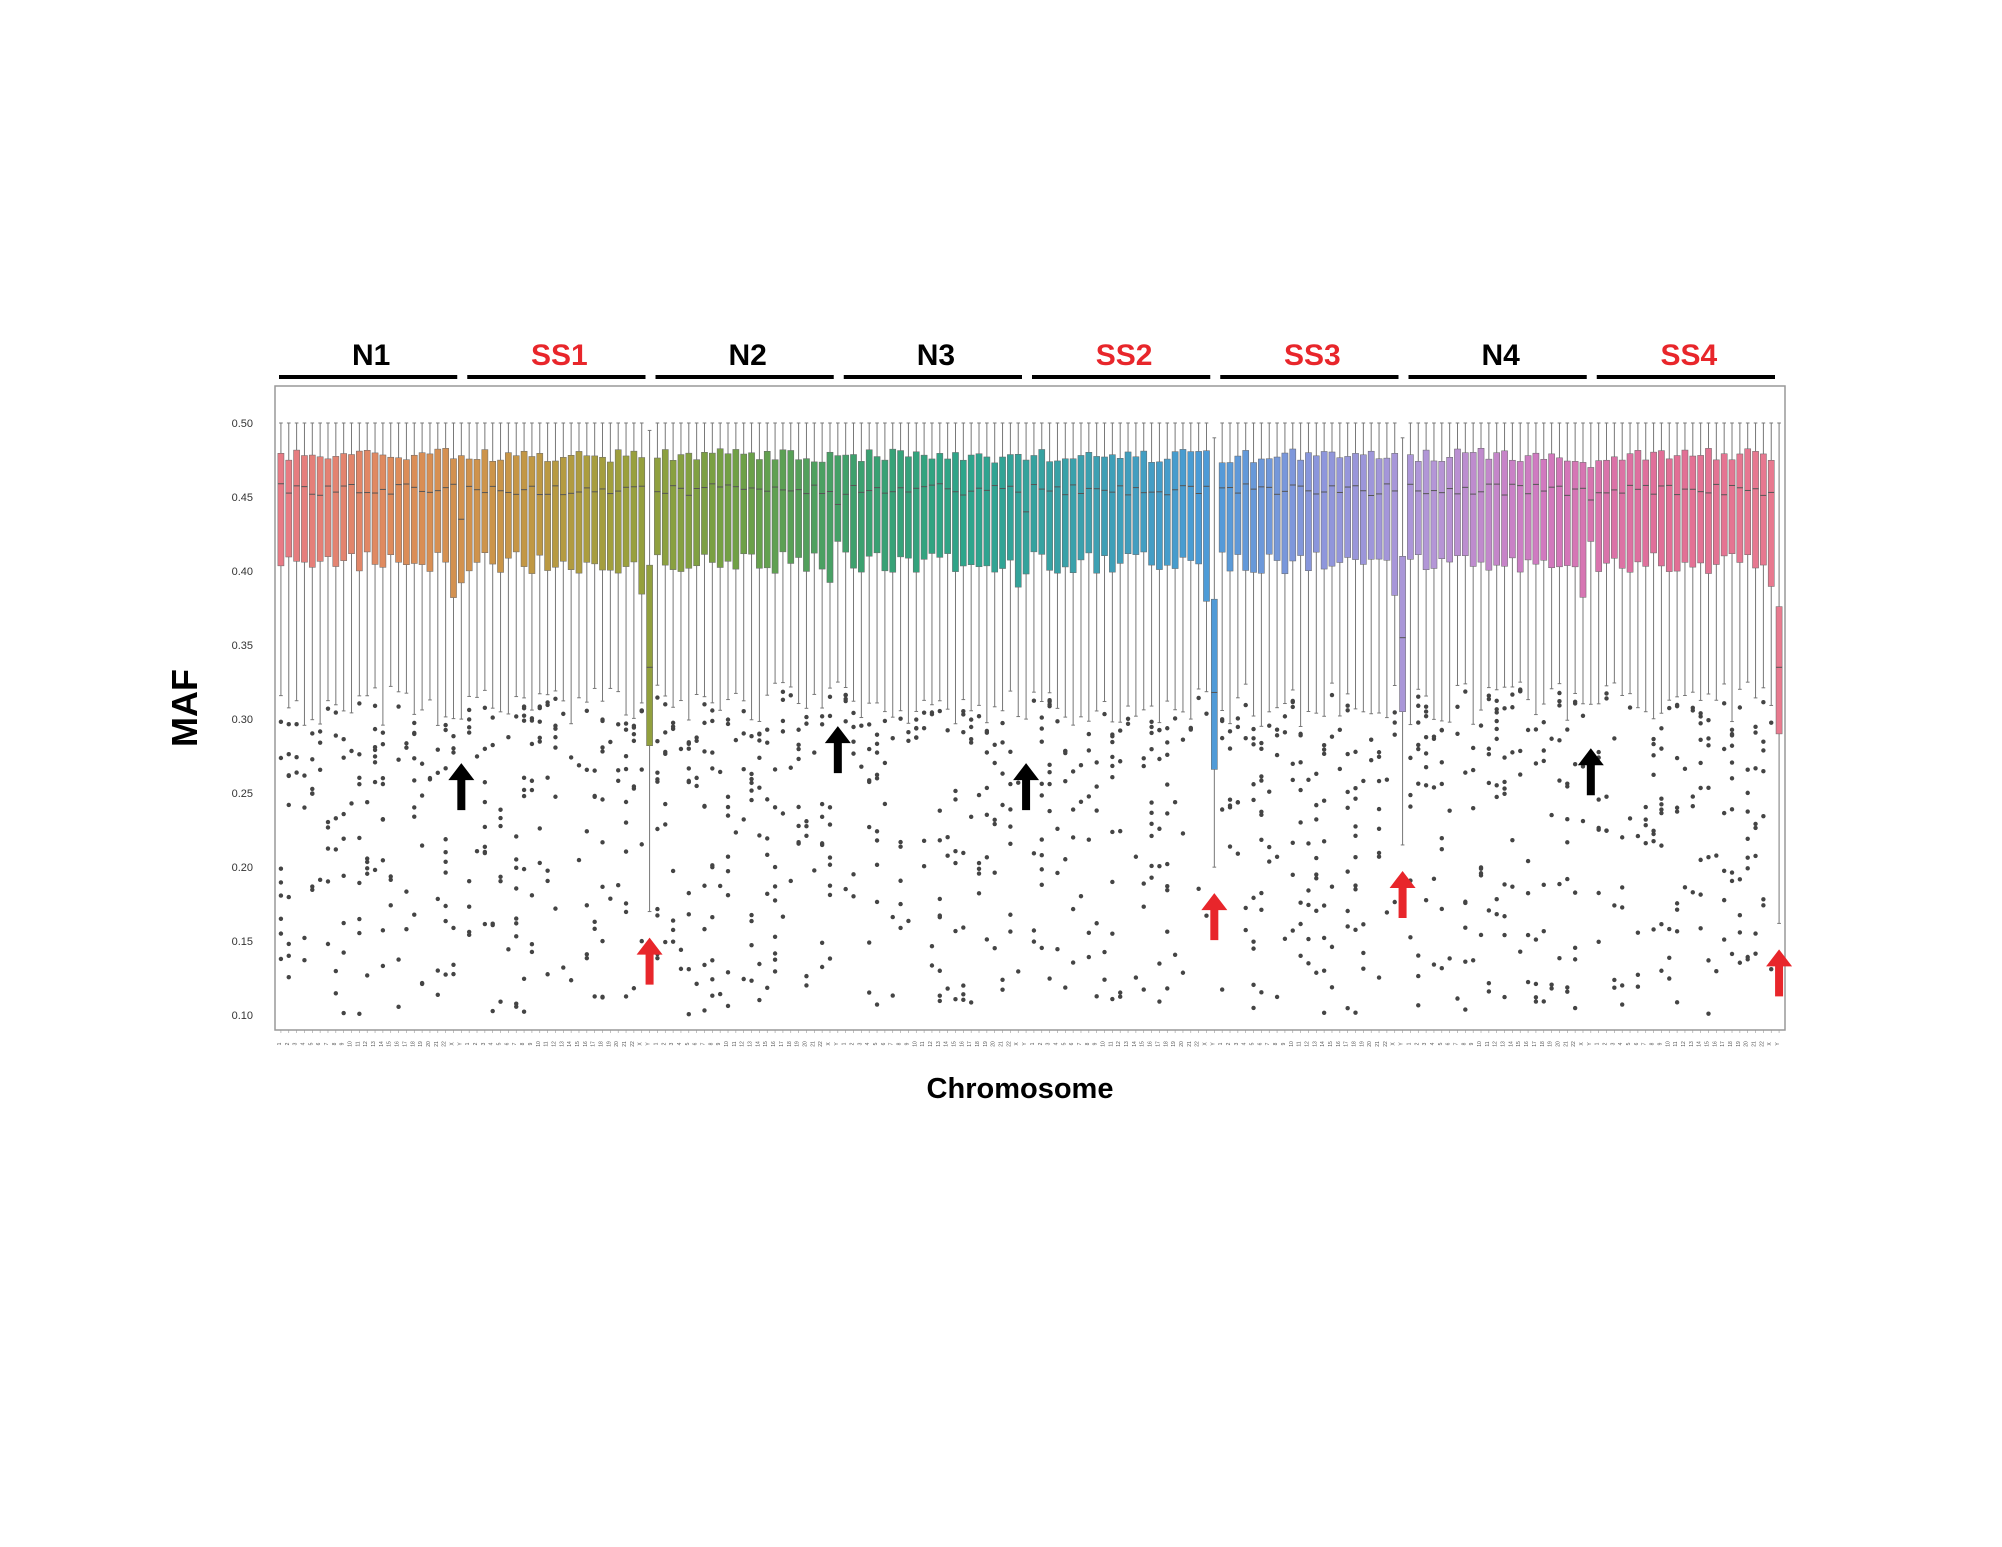 The image size is (2002, 1547). Describe the element at coordinates (900, 1043) in the screenshot. I see `x-tick-n3-chr8: 8` at that location.